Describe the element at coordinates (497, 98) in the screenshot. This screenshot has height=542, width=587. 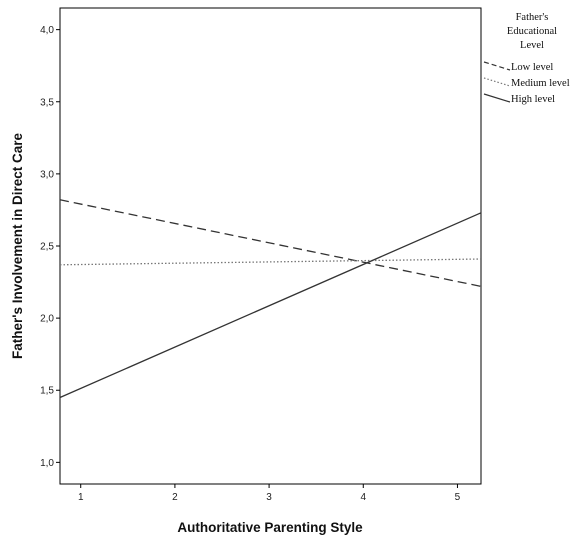
I see `legend-swatch-high` at that location.